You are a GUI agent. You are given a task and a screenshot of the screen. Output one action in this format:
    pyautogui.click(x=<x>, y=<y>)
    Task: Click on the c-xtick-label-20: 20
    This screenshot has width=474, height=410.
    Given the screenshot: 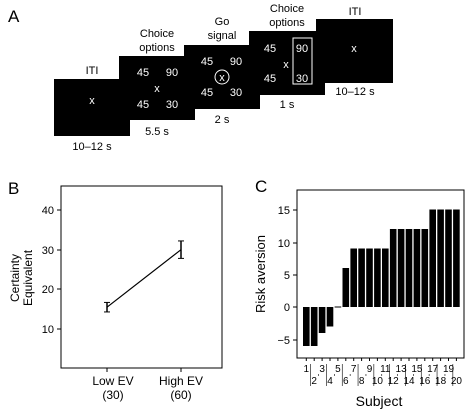 What is the action you would take?
    pyautogui.click(x=457, y=381)
    